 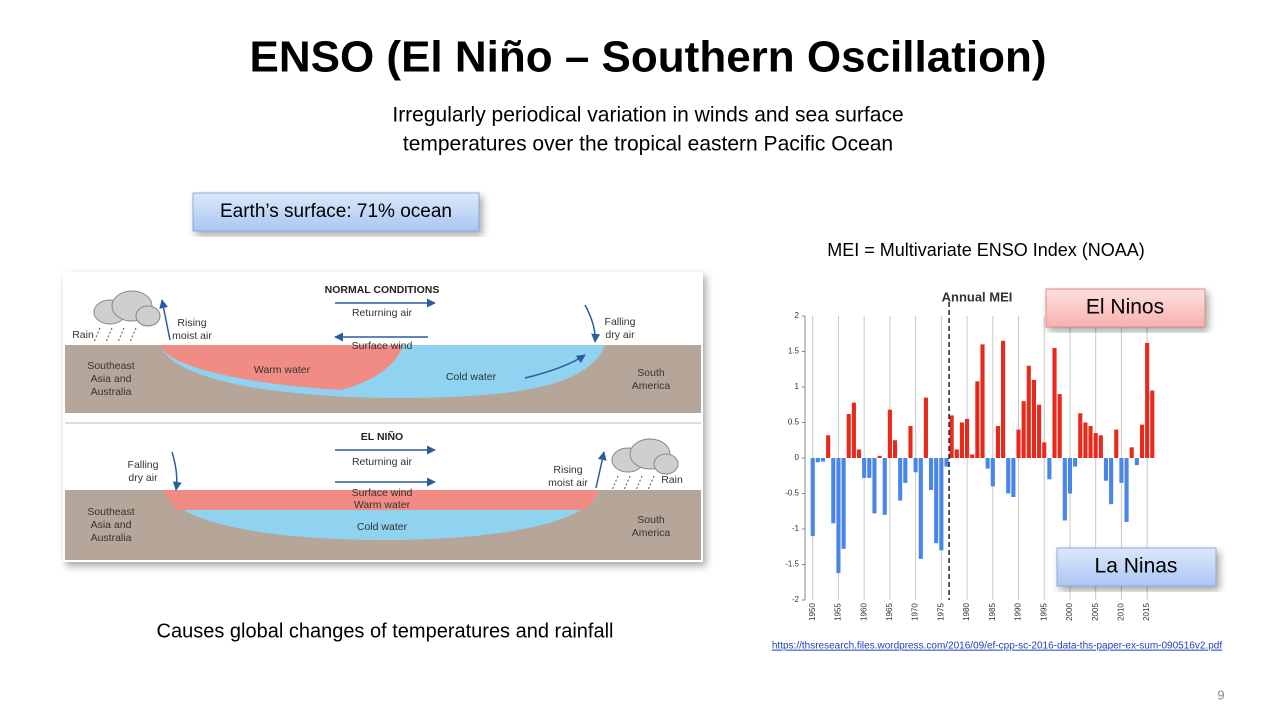 What do you see at coordinates (863, 612) in the screenshot?
I see `x-tick-label: 1960` at bounding box center [863, 612].